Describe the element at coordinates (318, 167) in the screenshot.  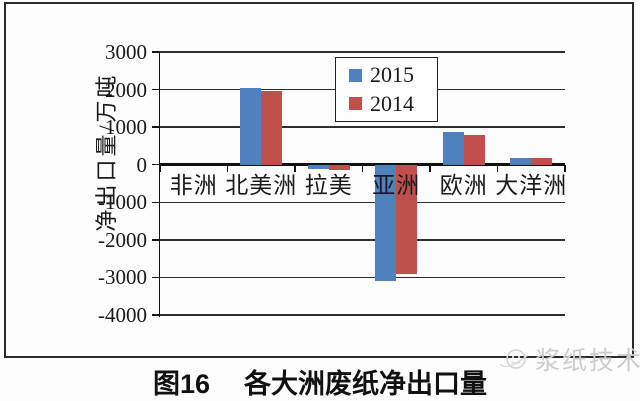
I see `bar-2015-拉美` at that location.